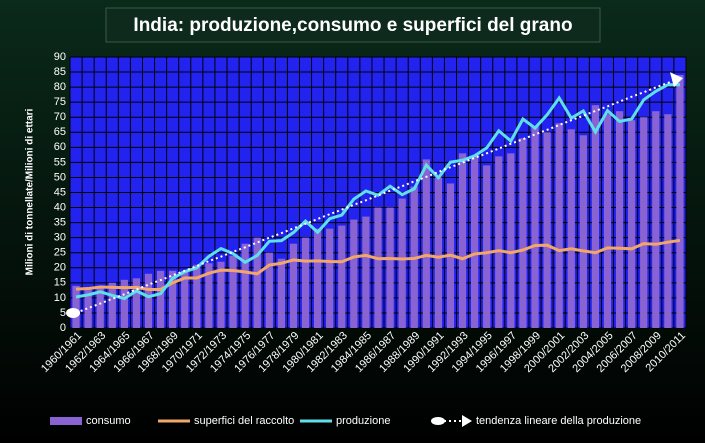 Image resolution: width=705 pixels, height=443 pixels. Describe the element at coordinates (60, 102) in the screenshot. I see `y-tick-label: 75` at that location.